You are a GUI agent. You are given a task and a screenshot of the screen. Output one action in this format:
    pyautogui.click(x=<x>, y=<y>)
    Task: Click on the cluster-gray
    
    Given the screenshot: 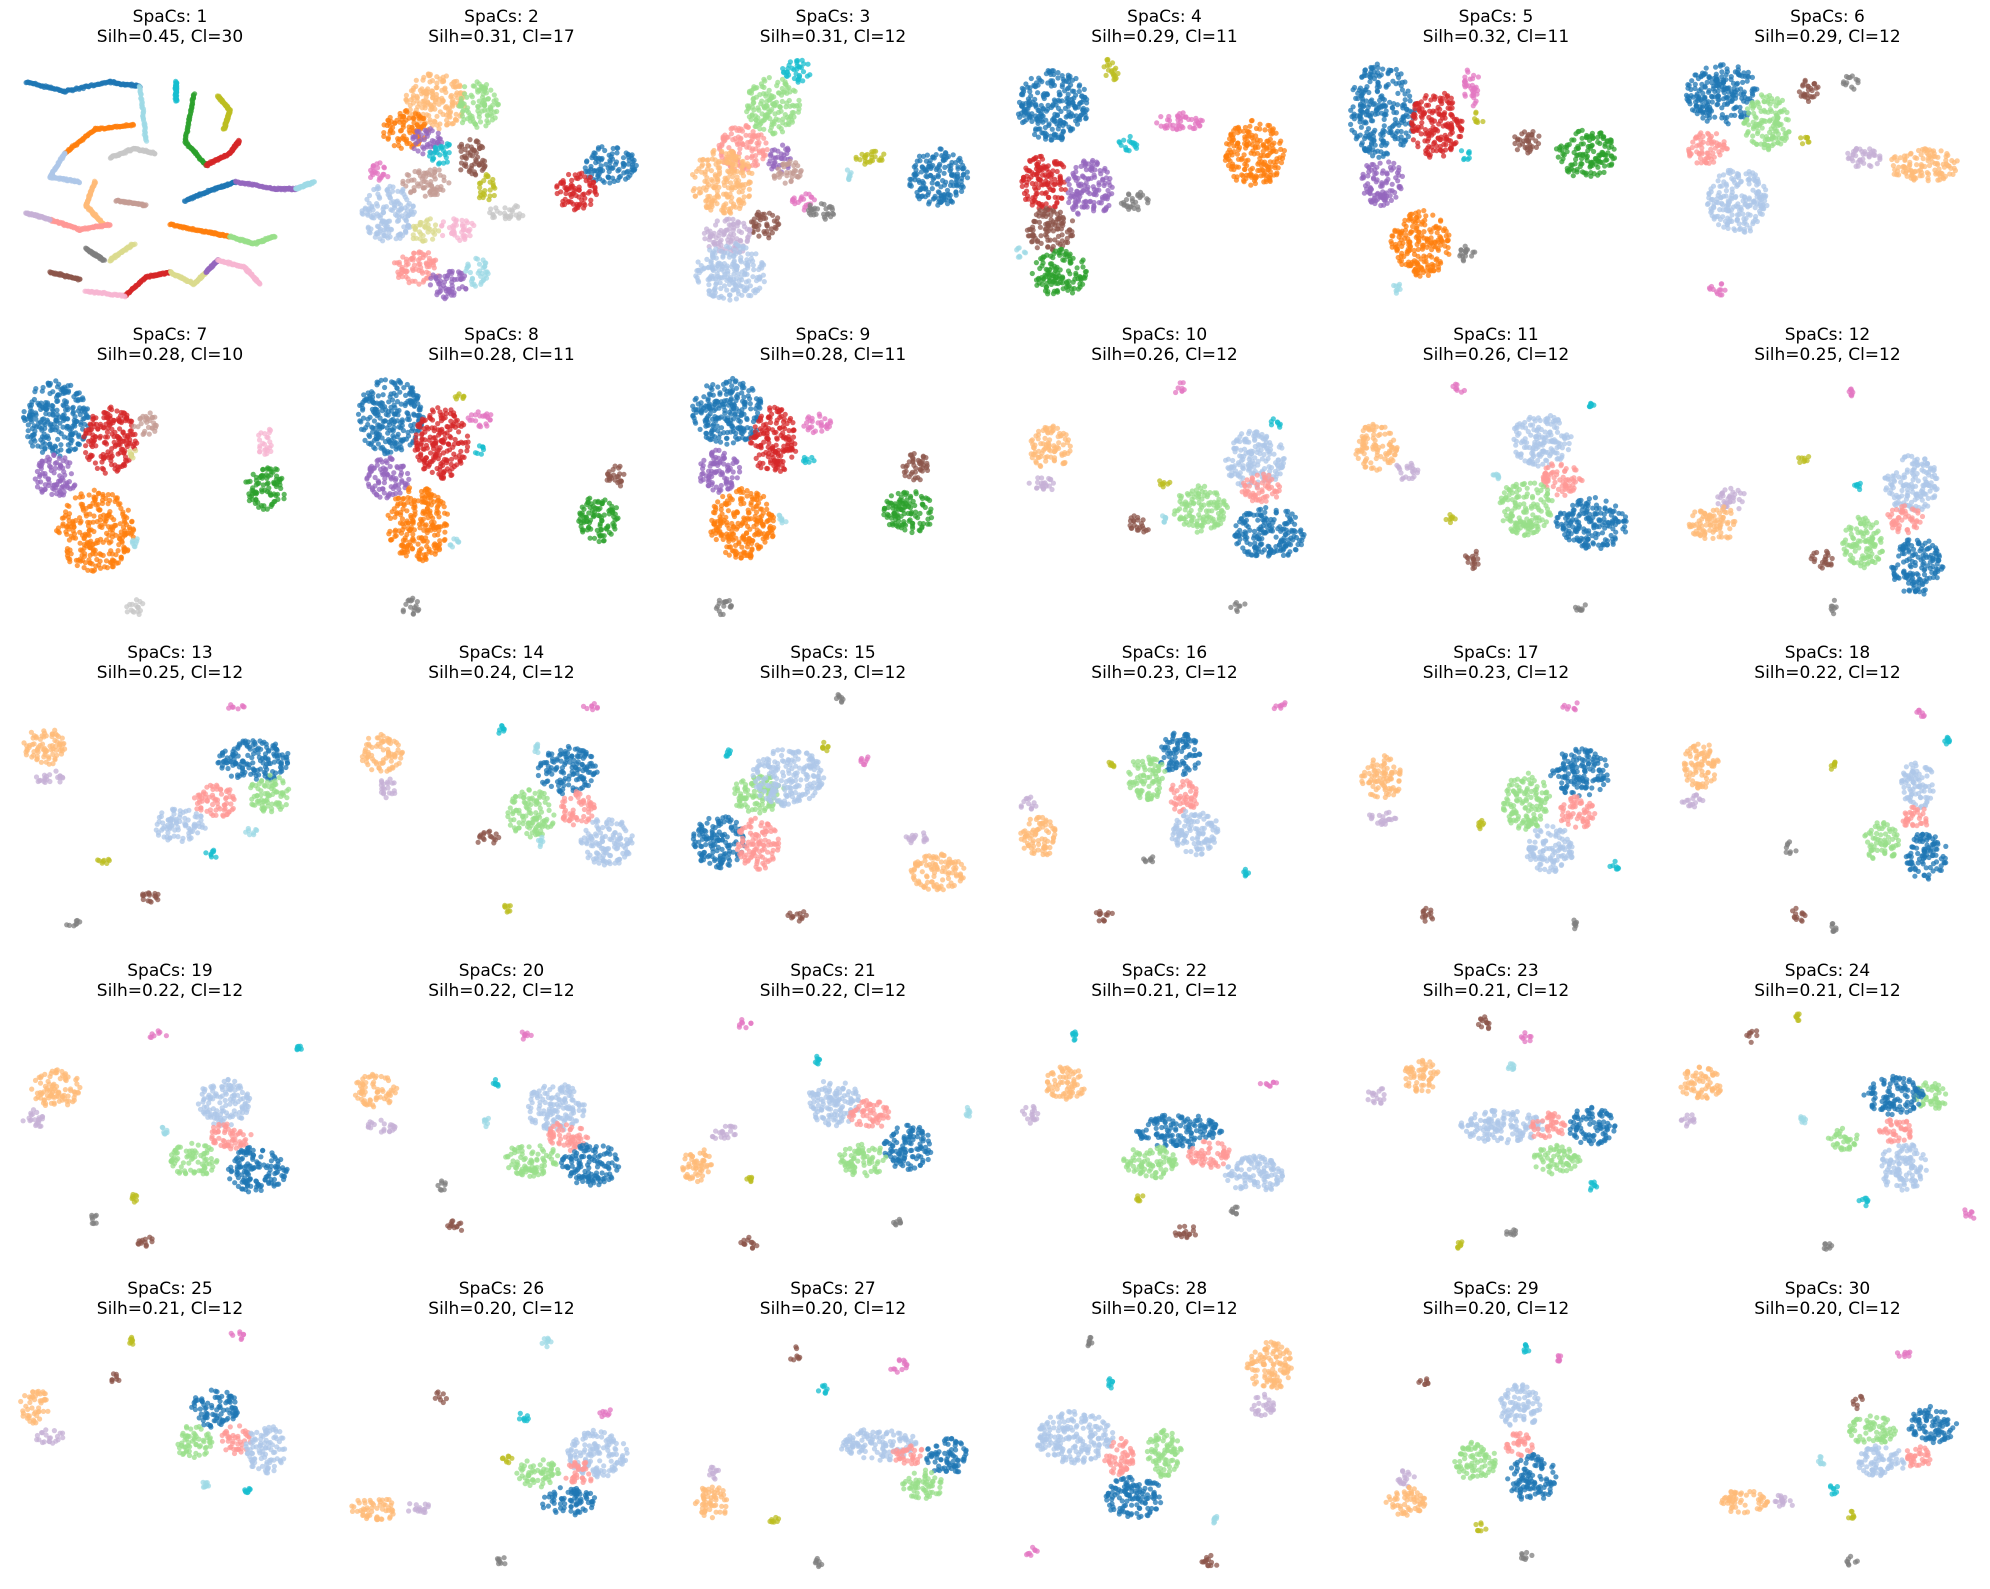 What is the action you would take?
    pyautogui.click(x=1134, y=201)
    